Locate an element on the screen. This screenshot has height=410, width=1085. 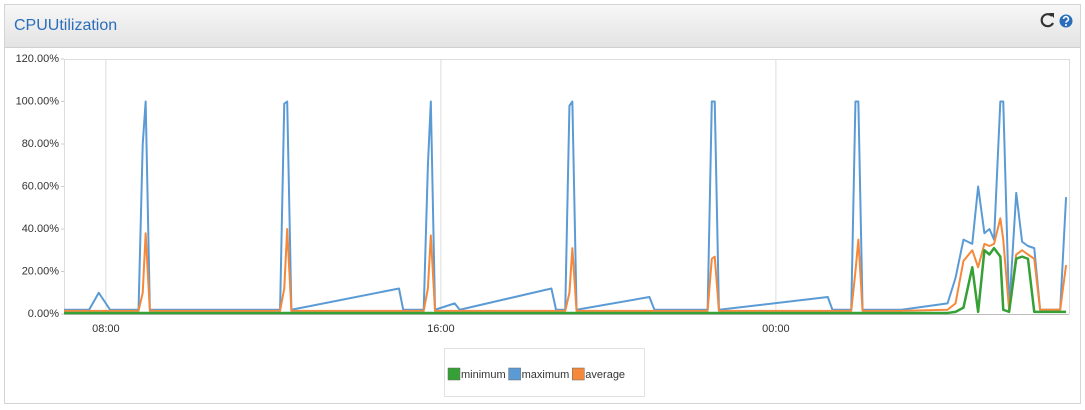
x-tick-label: 16:00 is located at coordinates (441, 329).